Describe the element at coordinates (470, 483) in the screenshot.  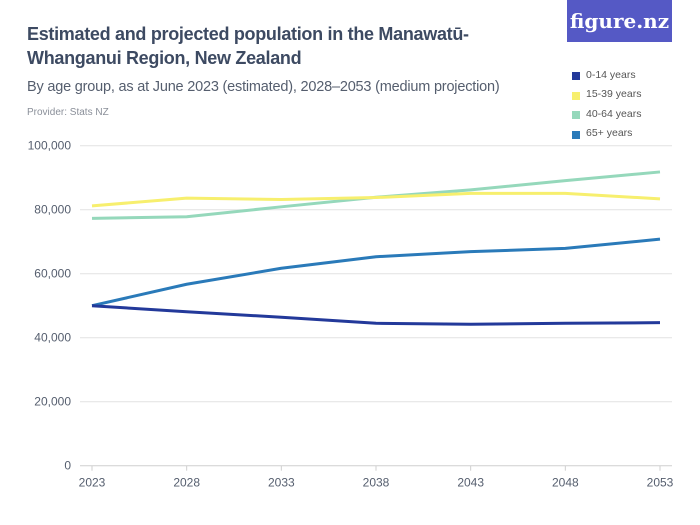
I see `x-tick-label: 2043` at that location.